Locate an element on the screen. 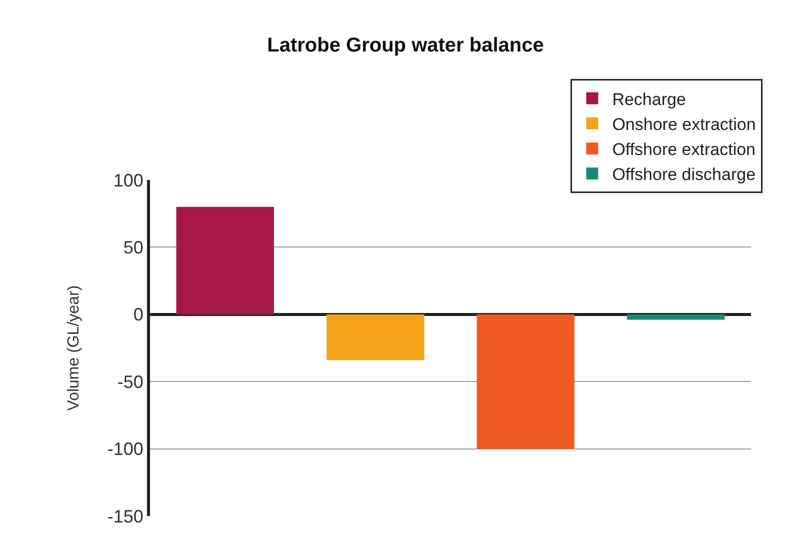 This screenshot has width=811, height=538. chart-title: Latrobe Group water balance is located at coordinates (405, 45).